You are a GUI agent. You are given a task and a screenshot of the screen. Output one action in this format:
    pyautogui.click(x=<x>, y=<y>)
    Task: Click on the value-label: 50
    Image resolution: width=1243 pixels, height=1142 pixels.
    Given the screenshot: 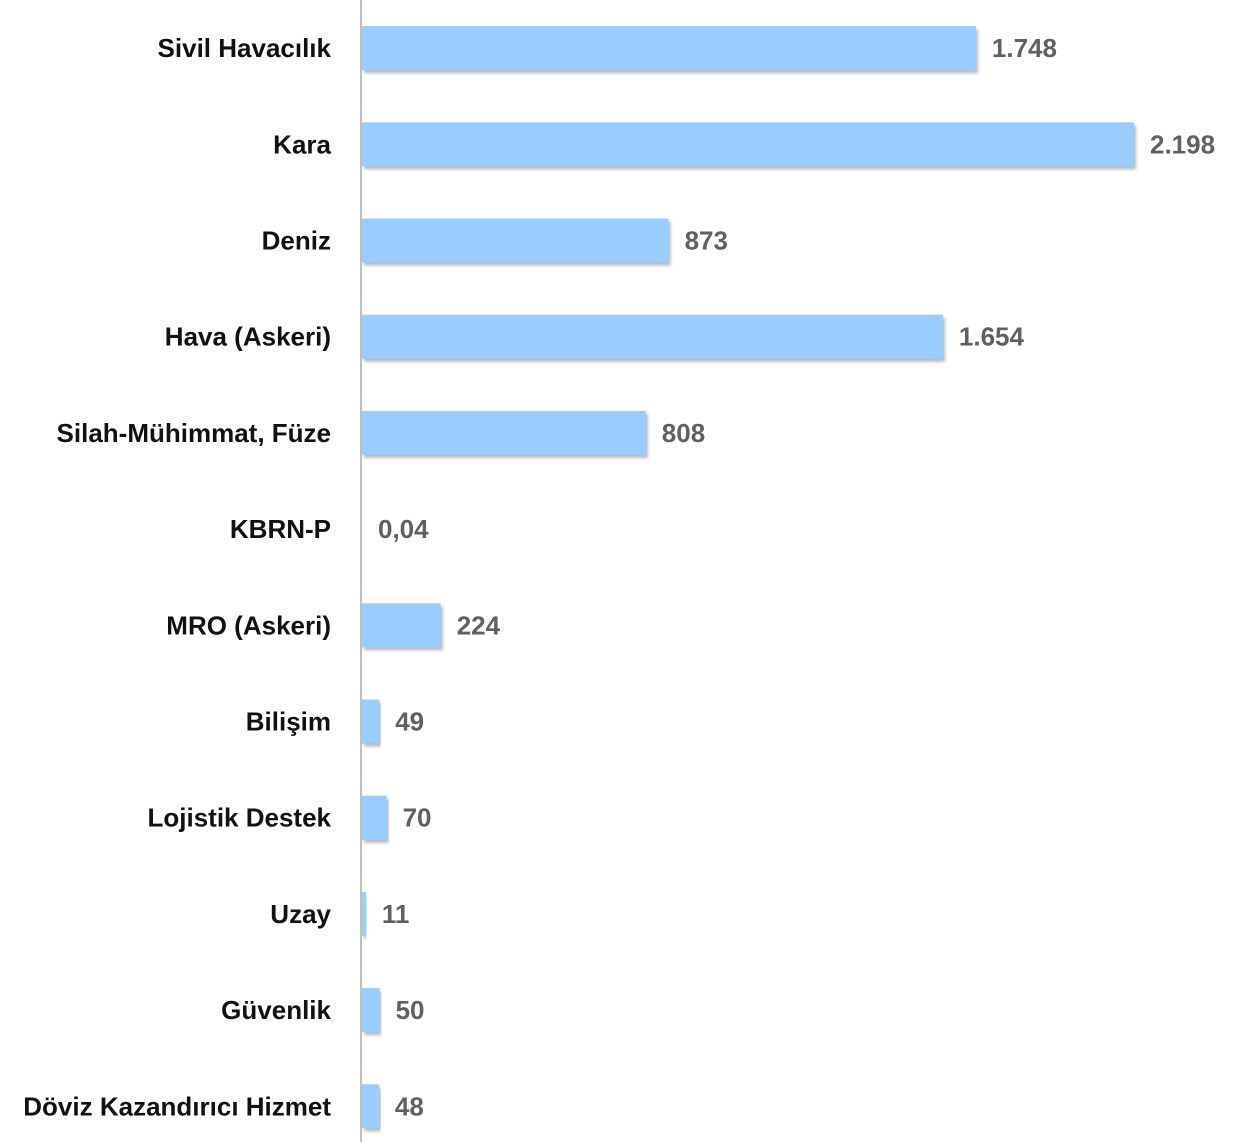 What is the action you would take?
    pyautogui.click(x=410, y=1010)
    